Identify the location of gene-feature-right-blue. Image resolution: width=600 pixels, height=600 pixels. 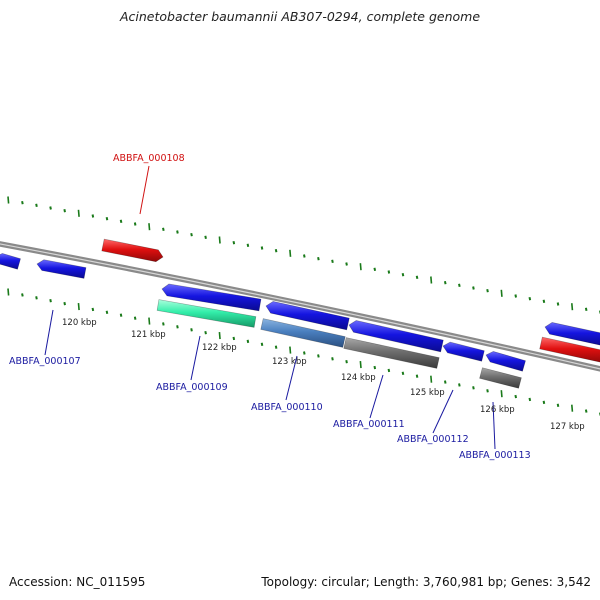
(572, 334).